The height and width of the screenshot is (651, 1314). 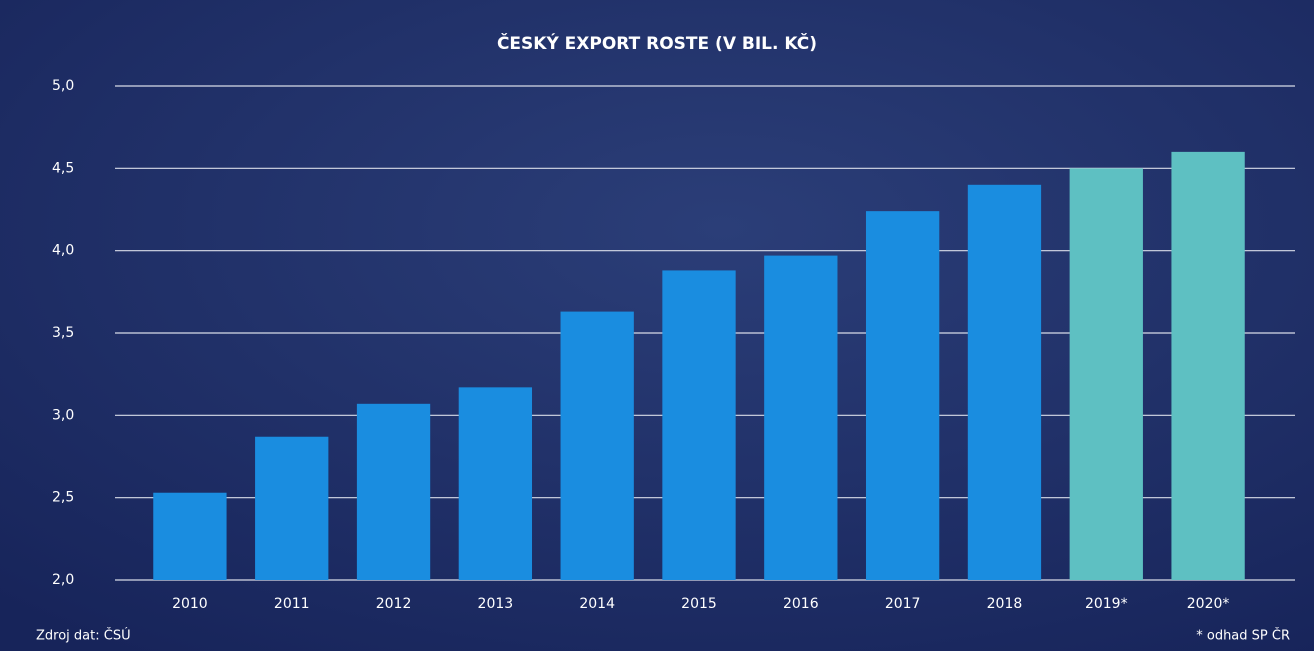 I want to click on x-tick-label: 2015, so click(x=699, y=604).